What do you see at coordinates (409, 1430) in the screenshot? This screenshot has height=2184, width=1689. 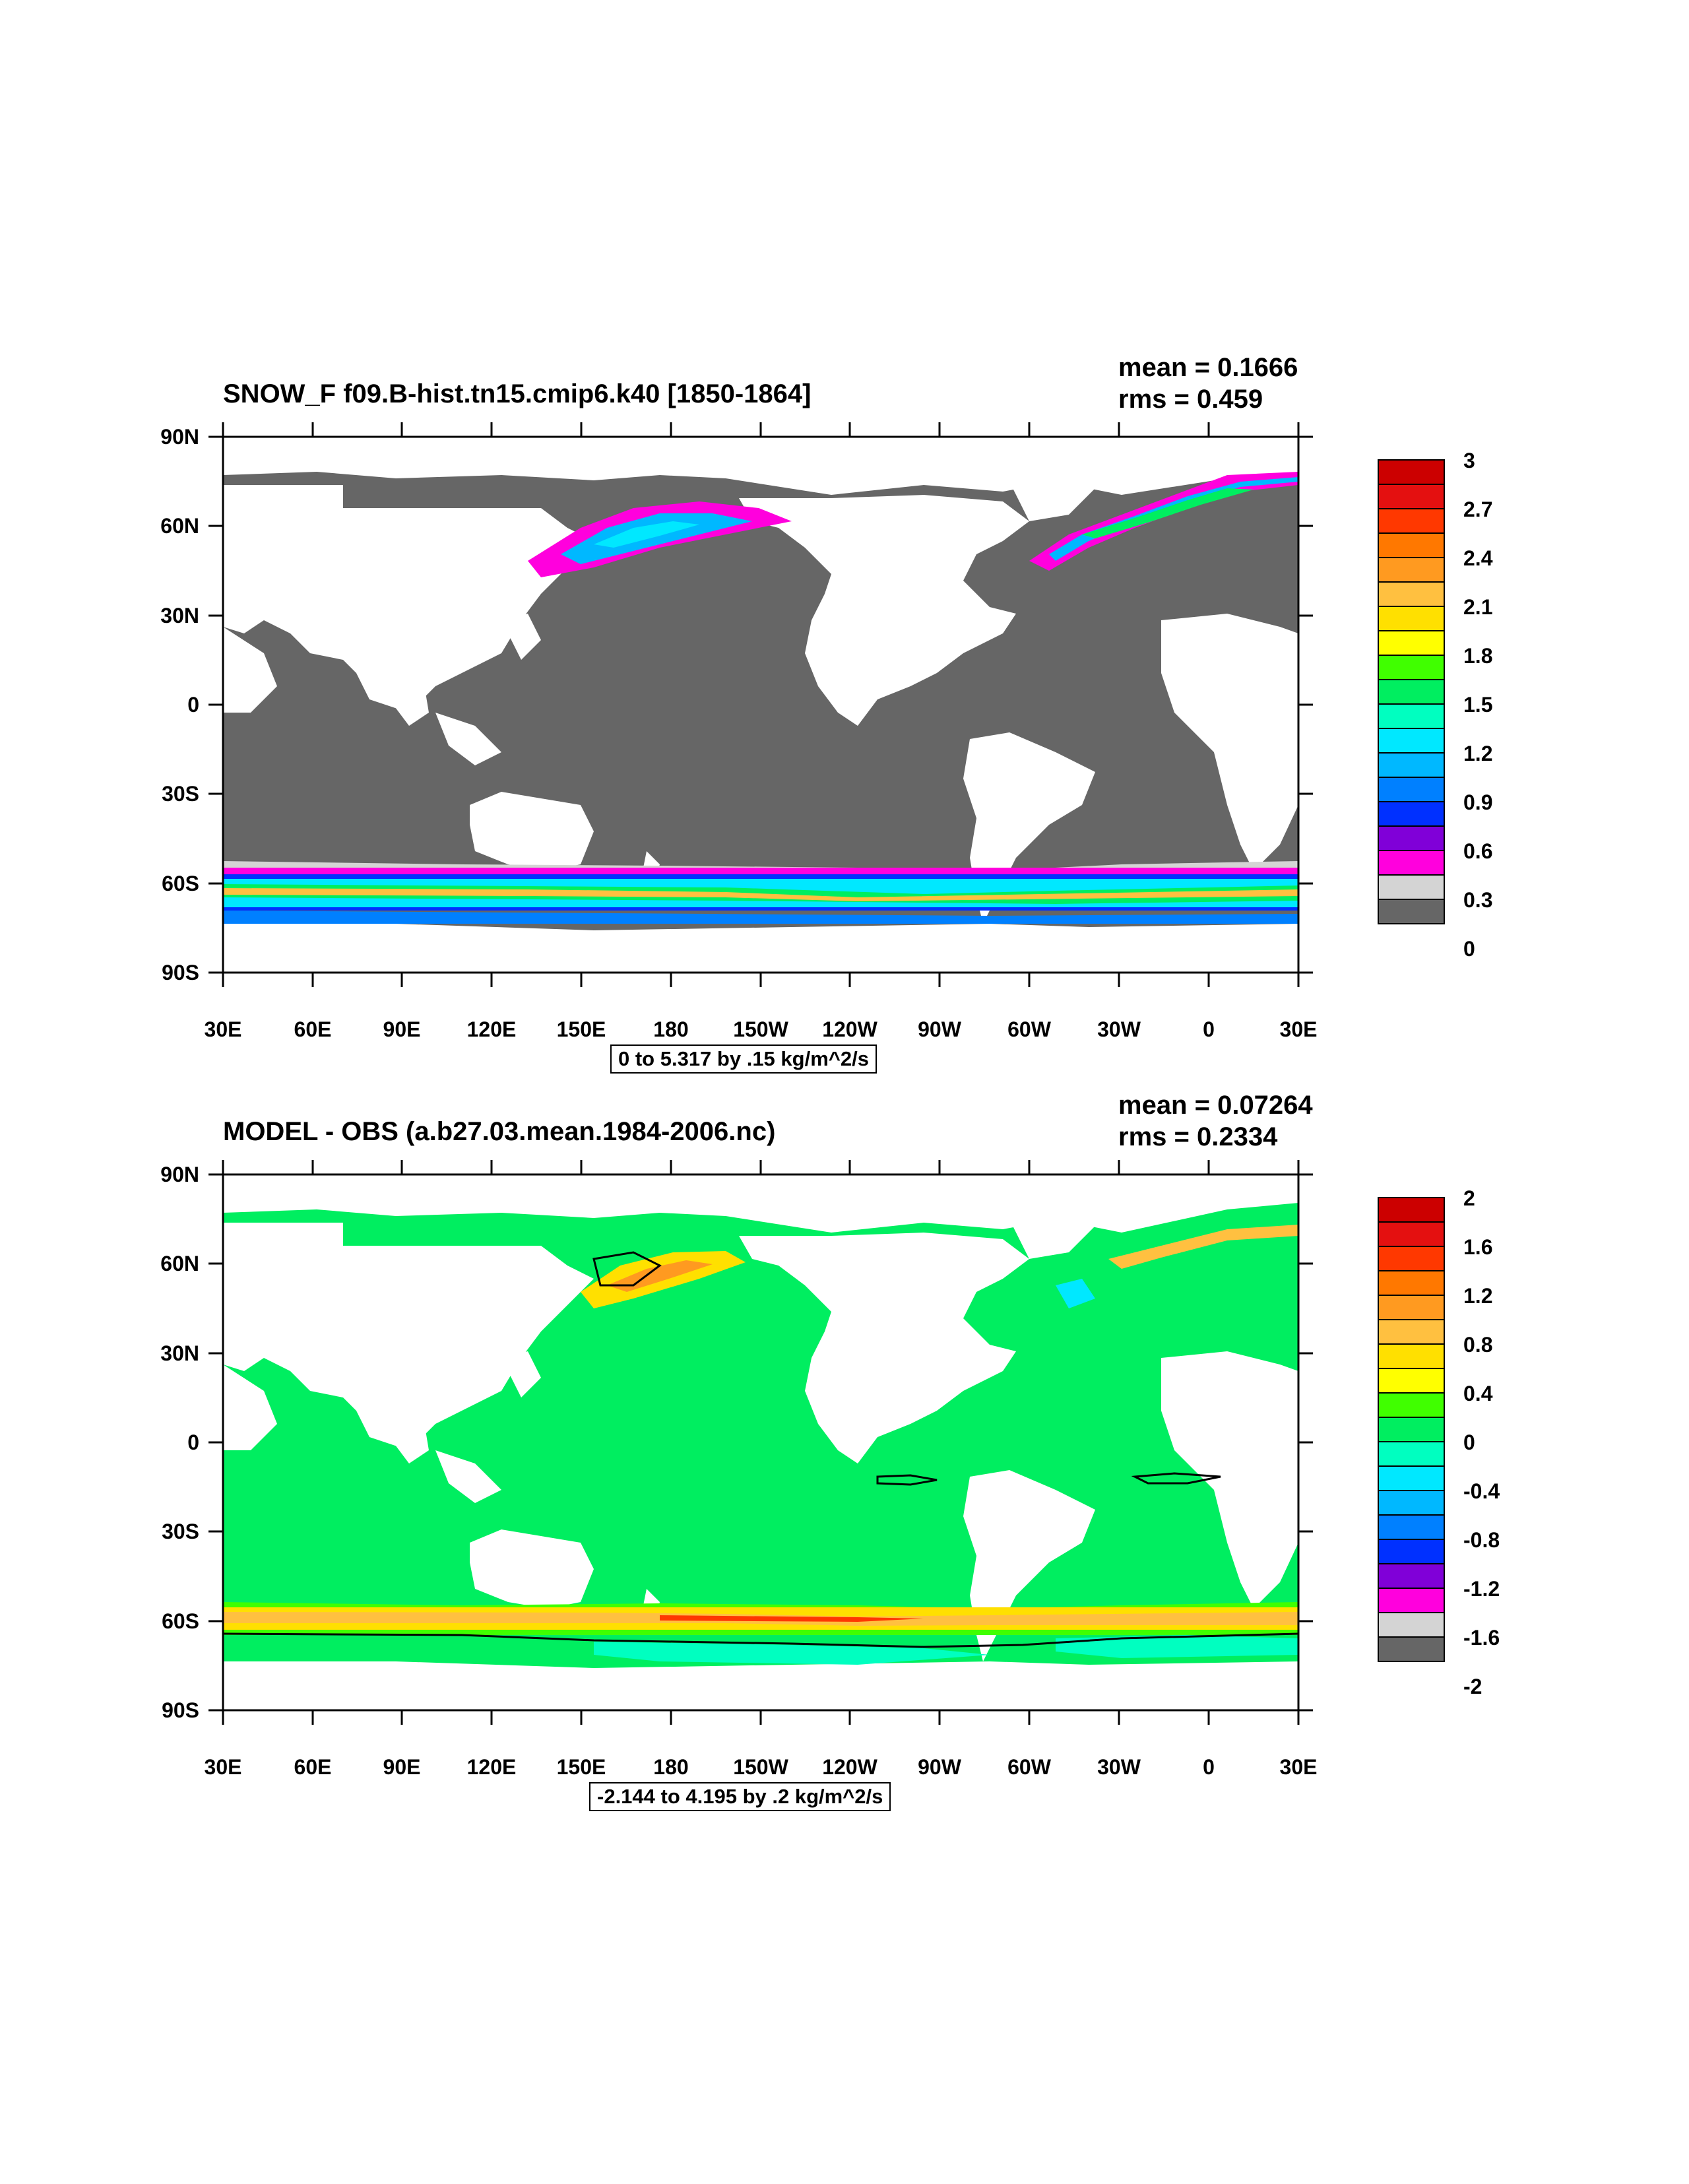 I see `land-india` at bounding box center [409, 1430].